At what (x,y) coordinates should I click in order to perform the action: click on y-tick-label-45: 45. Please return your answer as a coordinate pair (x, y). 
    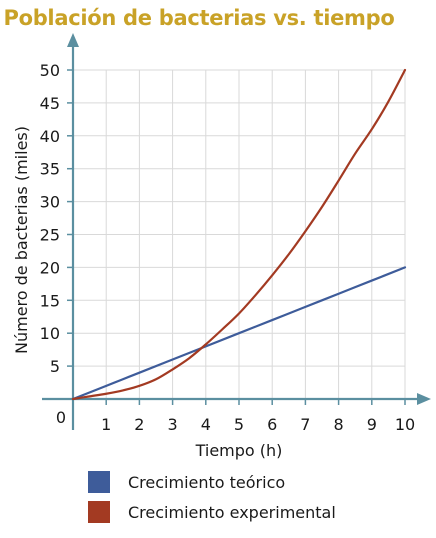
    Looking at the image, I should click on (50, 103).